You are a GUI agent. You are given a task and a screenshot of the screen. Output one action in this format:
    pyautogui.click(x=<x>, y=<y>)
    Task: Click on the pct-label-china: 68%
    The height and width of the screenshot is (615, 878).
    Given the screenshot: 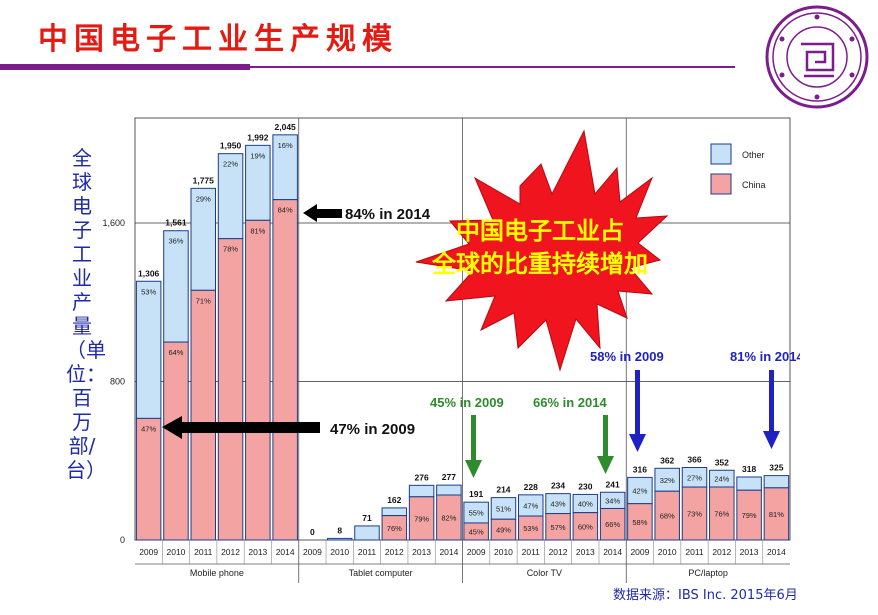 What is the action you would take?
    pyautogui.click(x=667, y=516)
    